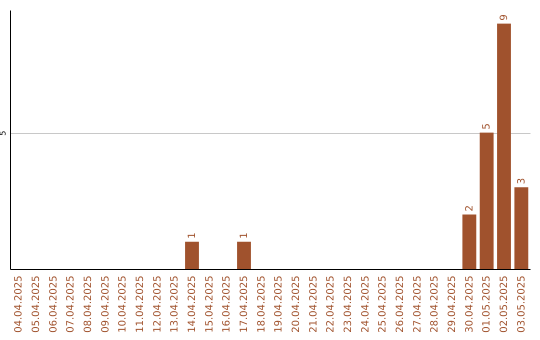 The height and width of the screenshot is (340, 540). What do you see at coordinates (244, 304) in the screenshot?
I see `x-tick-label: 17.04.2025` at bounding box center [244, 304].